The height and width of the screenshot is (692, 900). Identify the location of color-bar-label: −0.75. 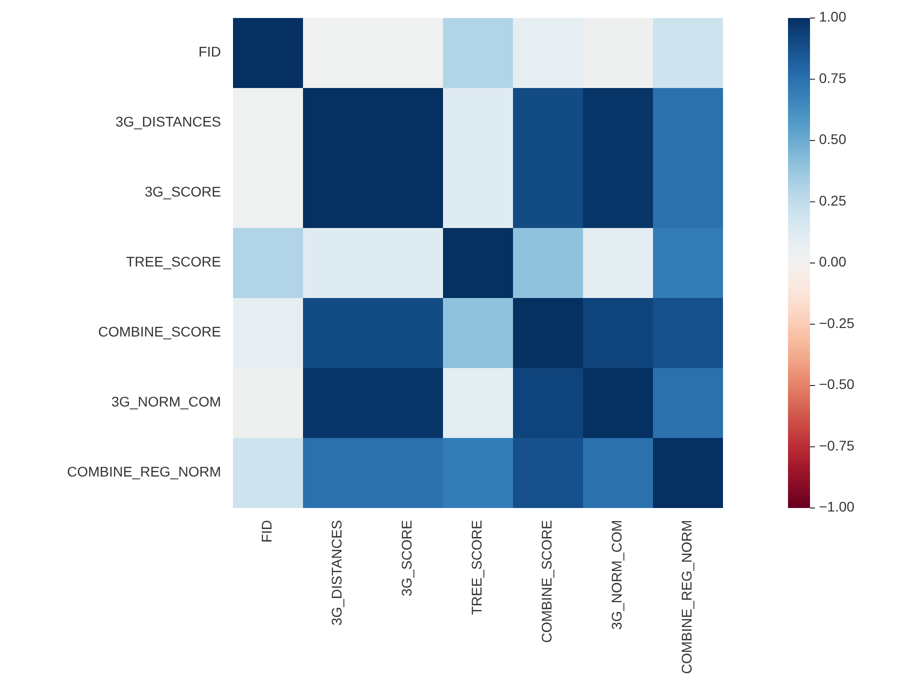
(837, 445).